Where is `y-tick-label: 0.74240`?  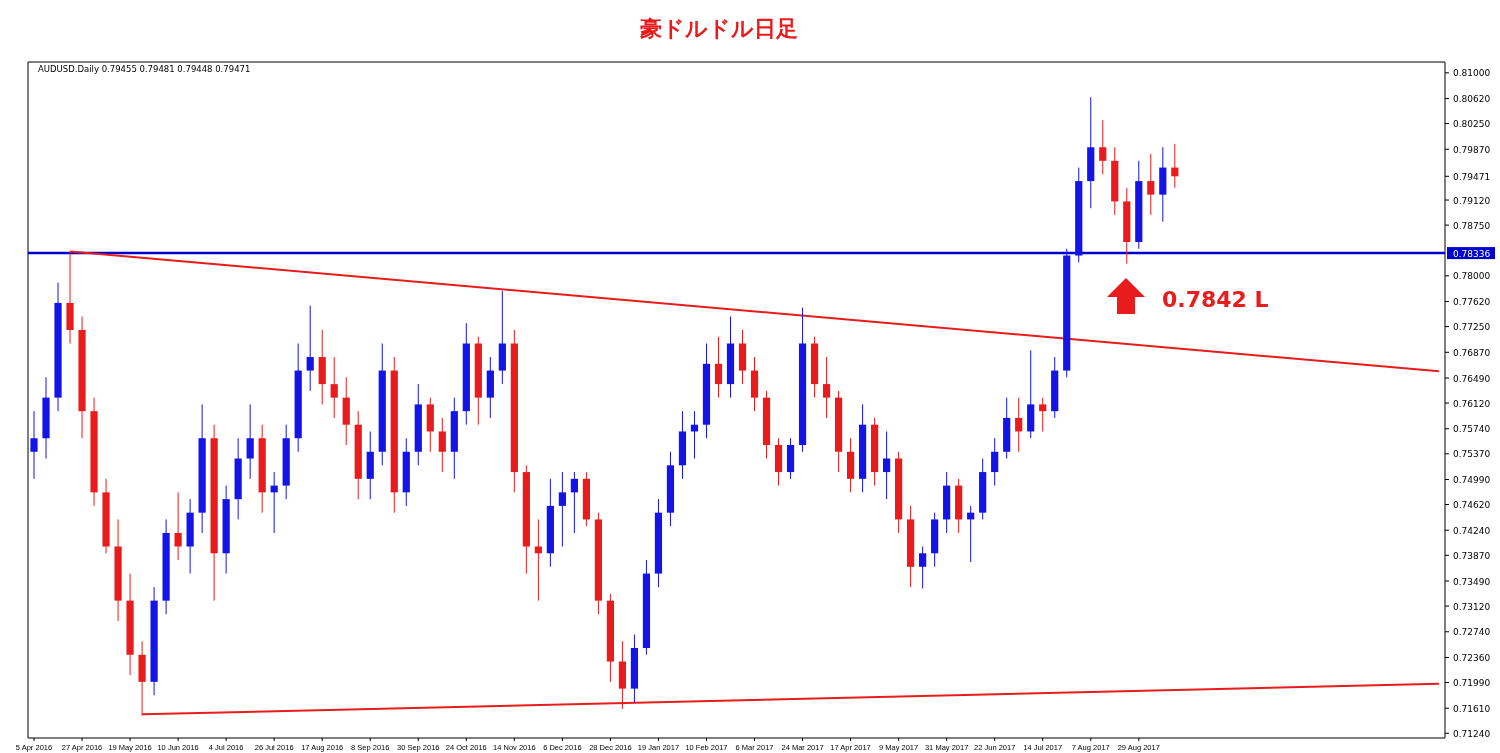
y-tick-label: 0.74240 is located at coordinates (1472, 530).